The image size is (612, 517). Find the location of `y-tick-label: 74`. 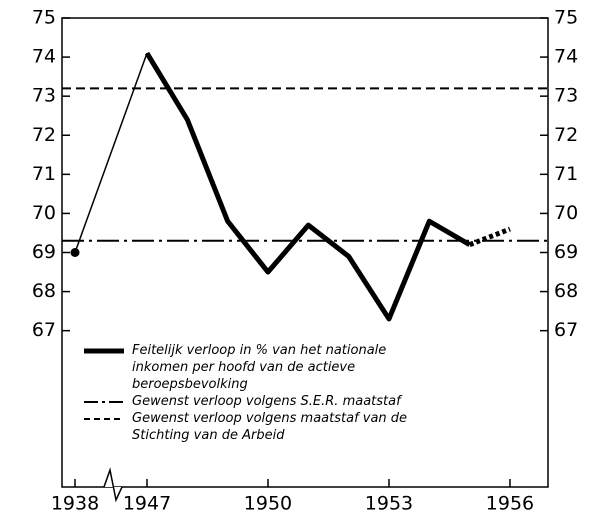

y-tick-label: 74 is located at coordinates (44, 57).